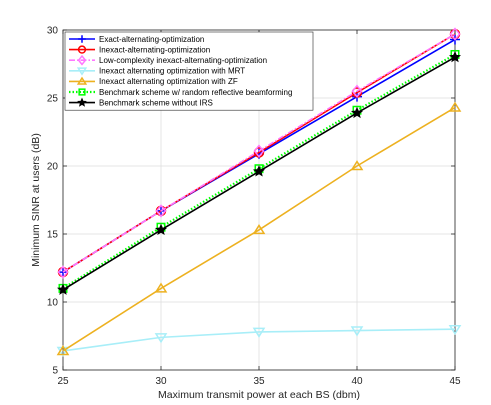  I want to click on y-axis-label: Minimum SINR at users (dB), so click(36, 200).